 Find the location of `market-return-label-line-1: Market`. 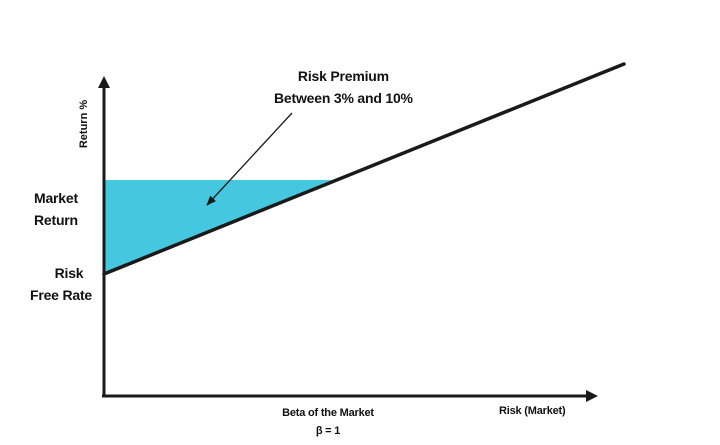

market-return-label-line-1: Market is located at coordinates (56, 198).